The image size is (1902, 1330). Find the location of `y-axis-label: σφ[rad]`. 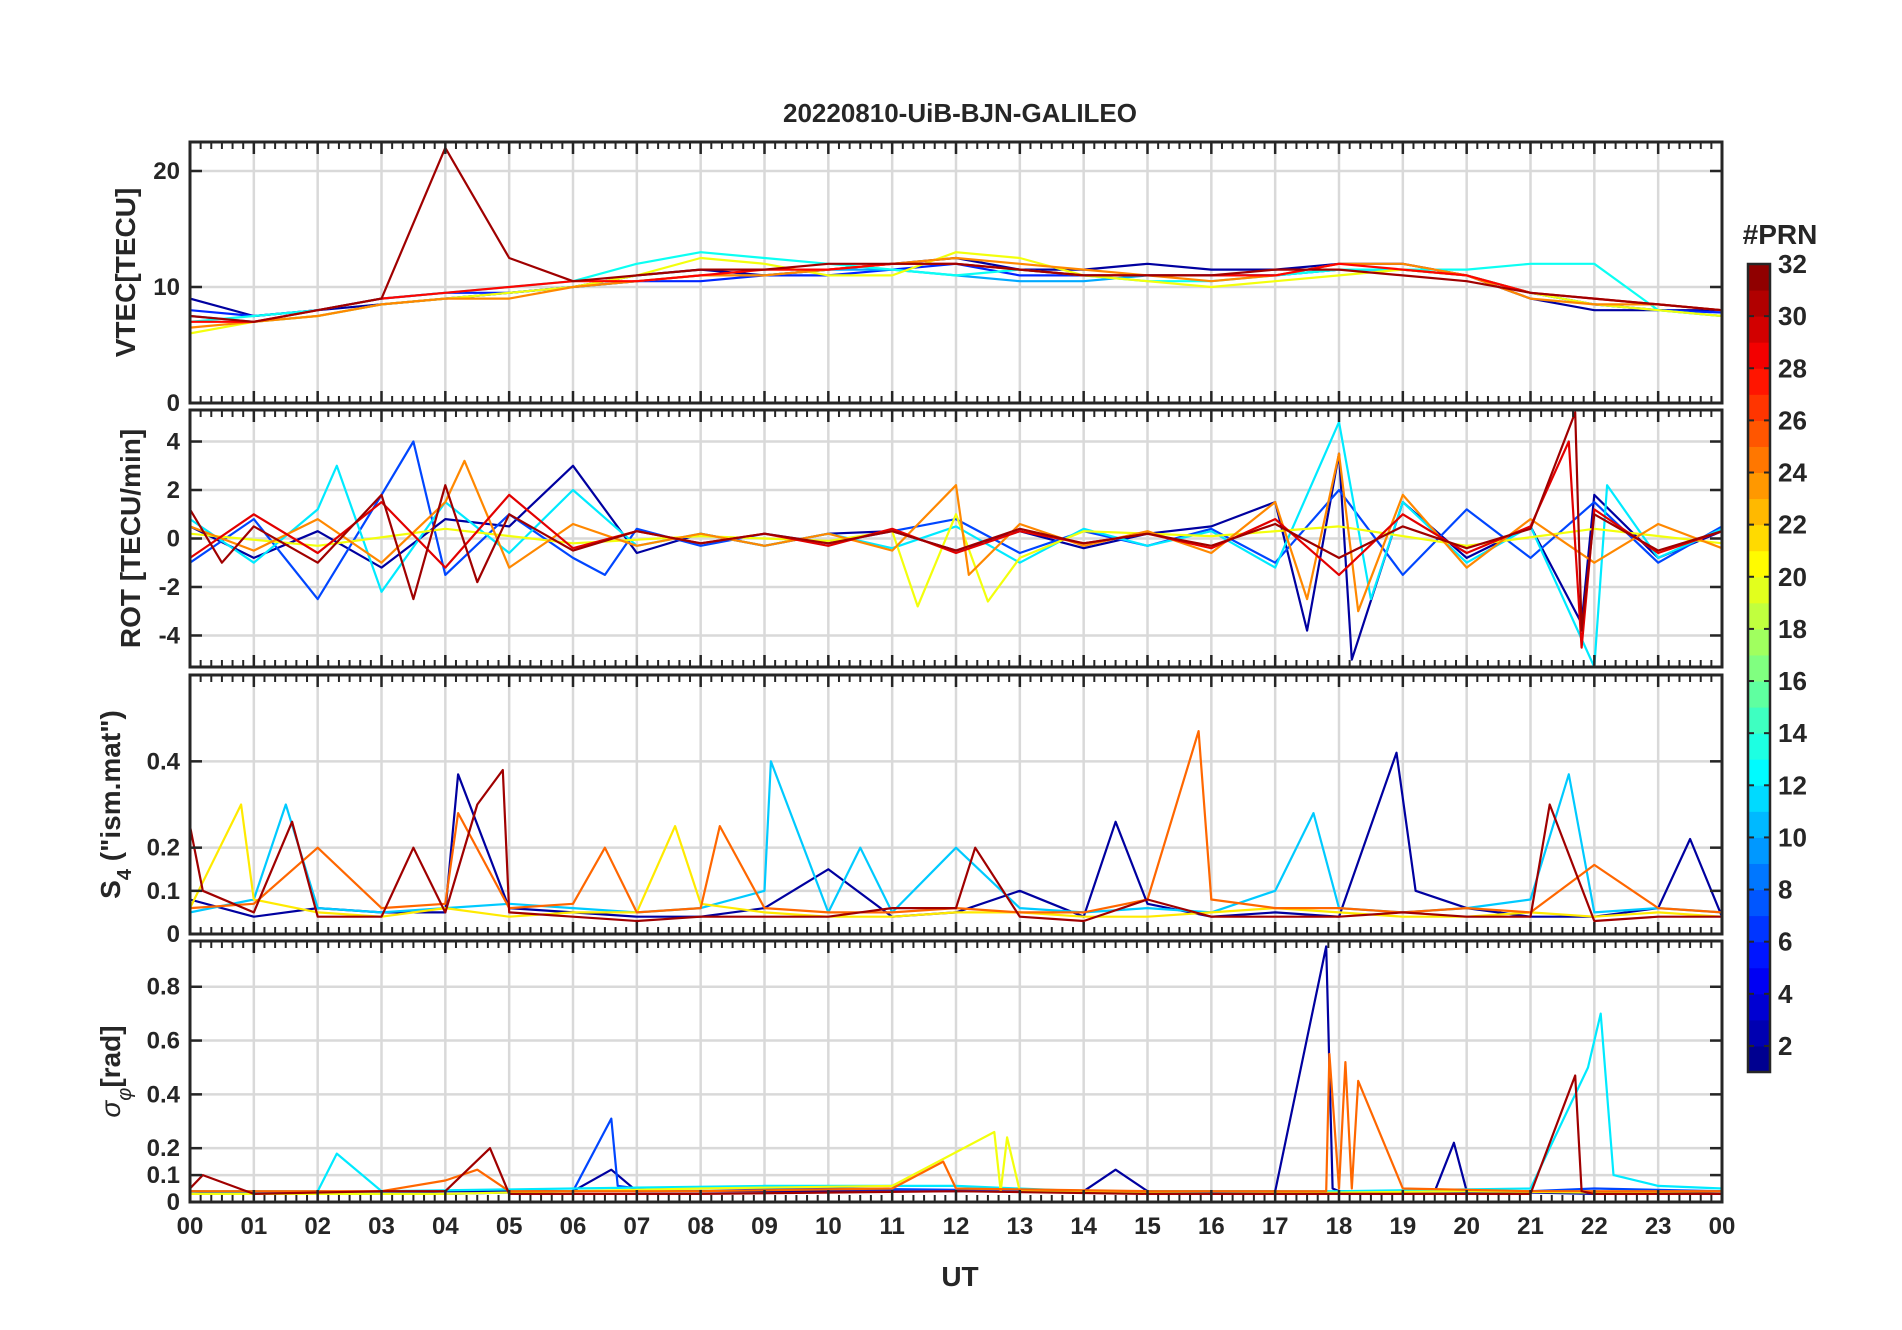

y-axis-label: σφ[rad] is located at coordinates (115, 1071).